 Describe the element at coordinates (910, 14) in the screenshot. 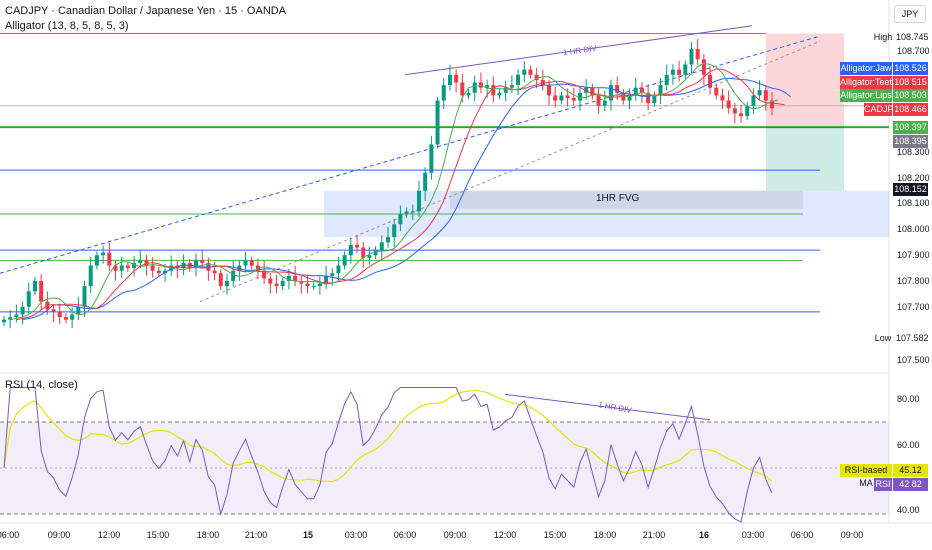

I see `currency-button: JPY` at that location.